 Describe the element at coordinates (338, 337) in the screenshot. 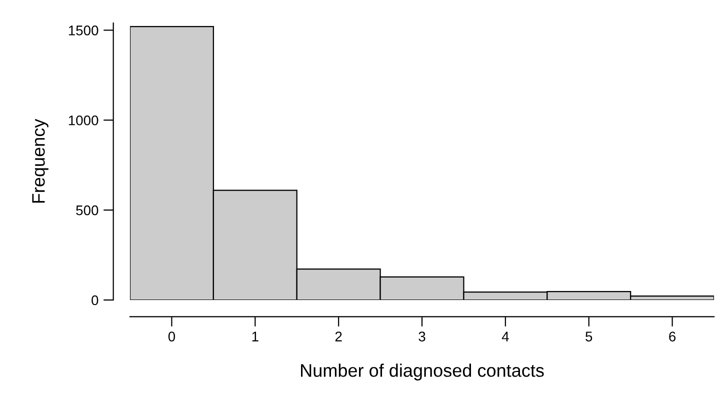

I see `x-tick-label: 2` at that location.